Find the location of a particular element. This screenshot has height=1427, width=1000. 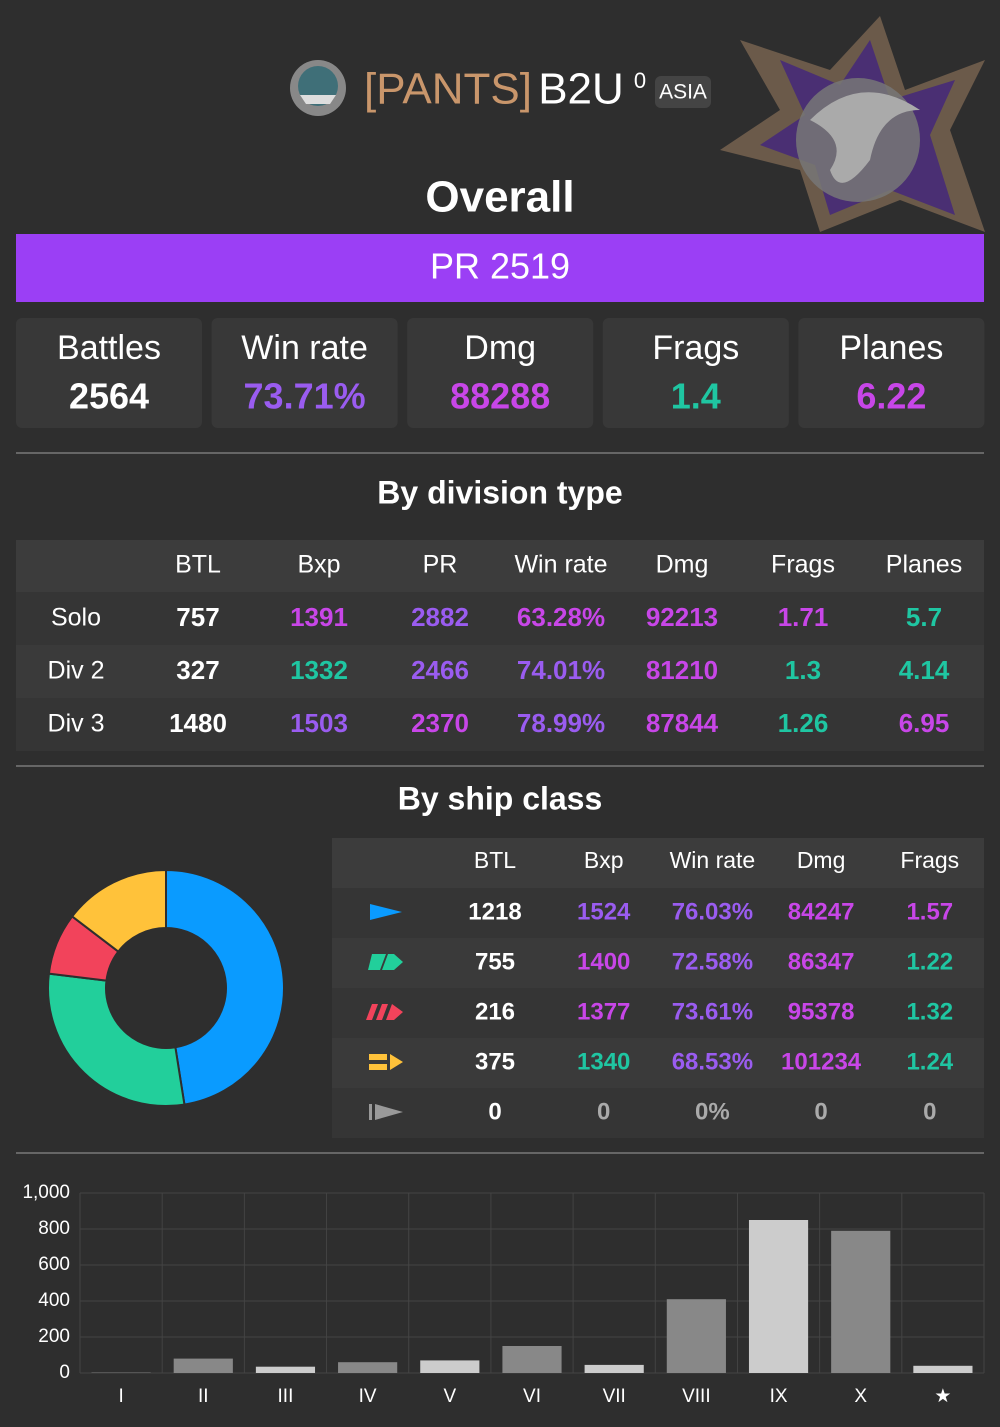

table-cell: 1.32 is located at coordinates (929, 1011).